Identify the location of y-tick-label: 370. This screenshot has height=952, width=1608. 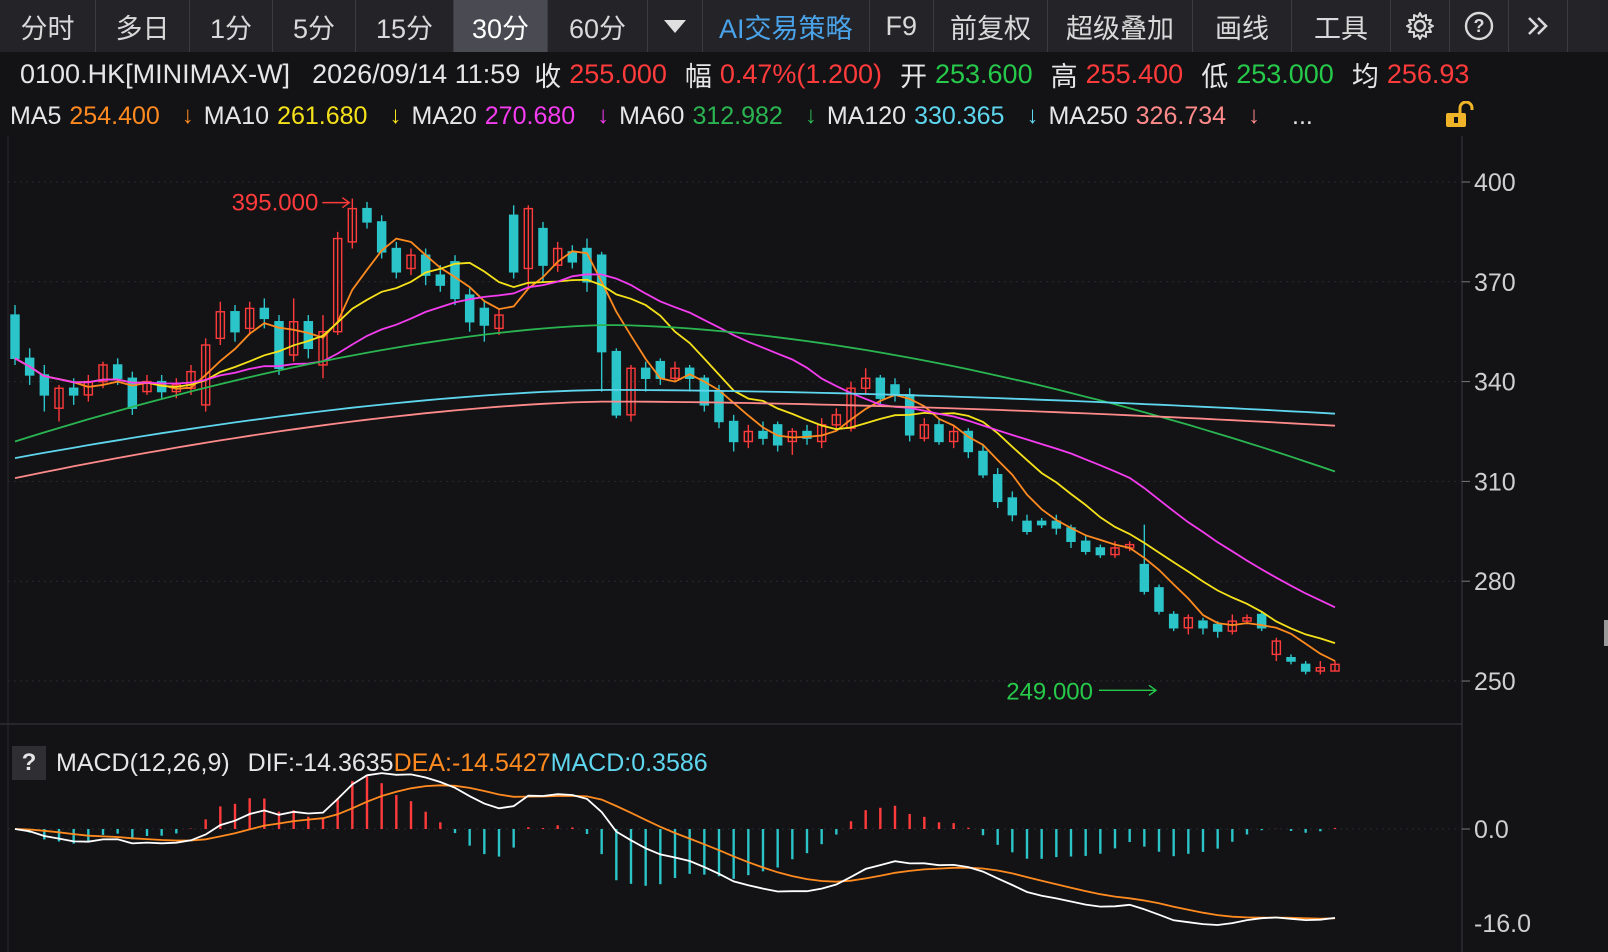
(1495, 283).